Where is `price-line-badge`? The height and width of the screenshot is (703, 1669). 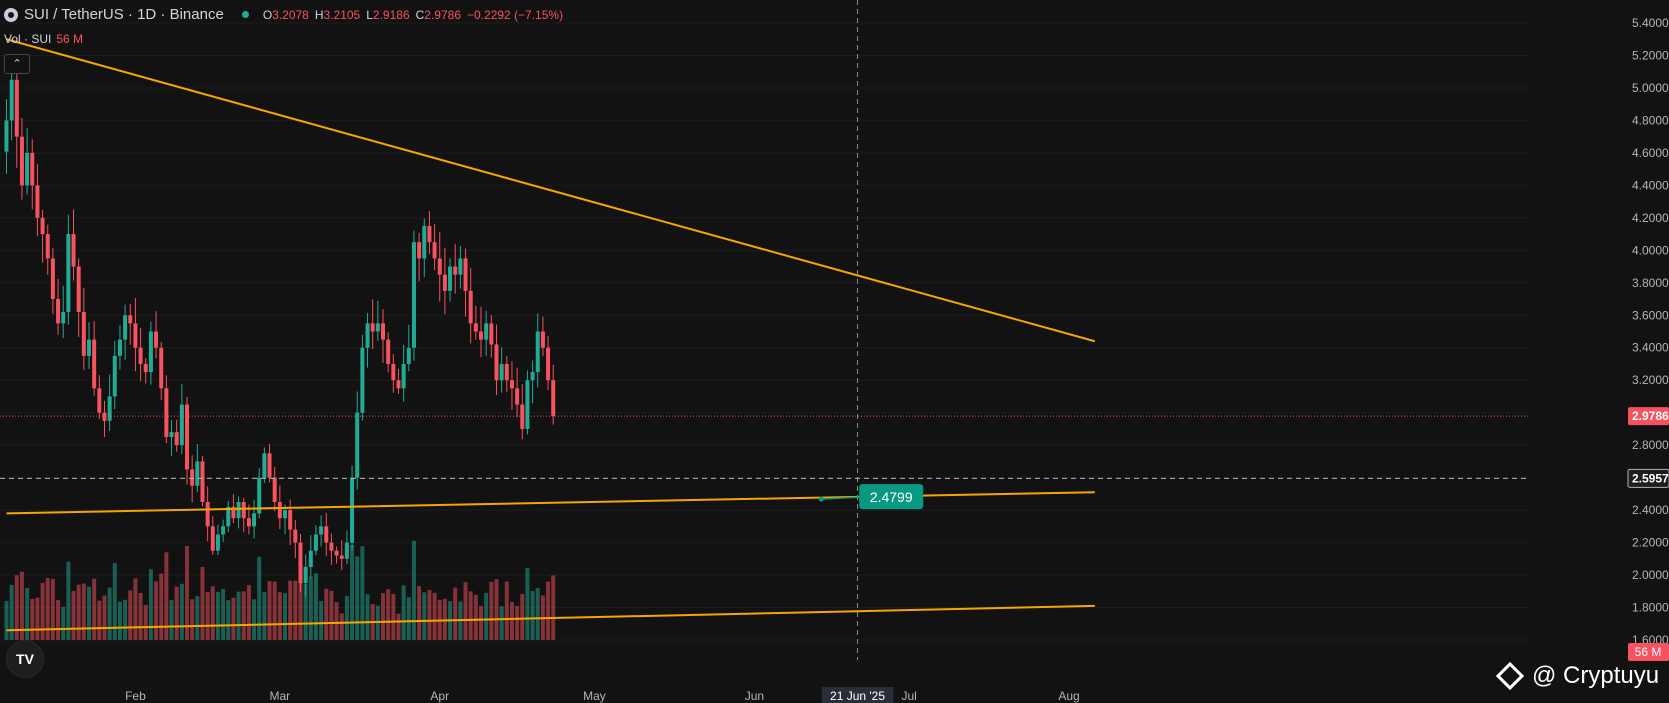
price-line-badge is located at coordinates (1648, 416).